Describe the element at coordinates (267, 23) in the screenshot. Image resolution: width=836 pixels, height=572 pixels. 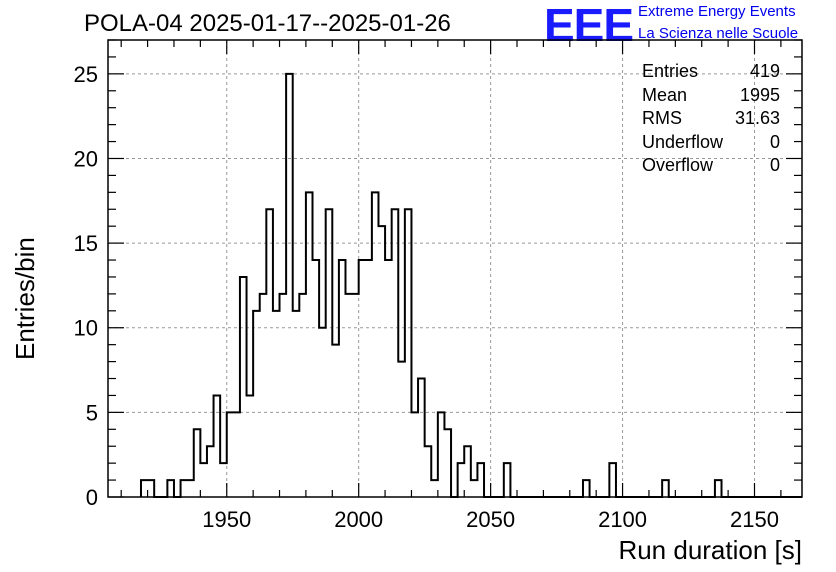
I see `chart-title: POLA-04 2025-01-17--2025-01-26` at that location.